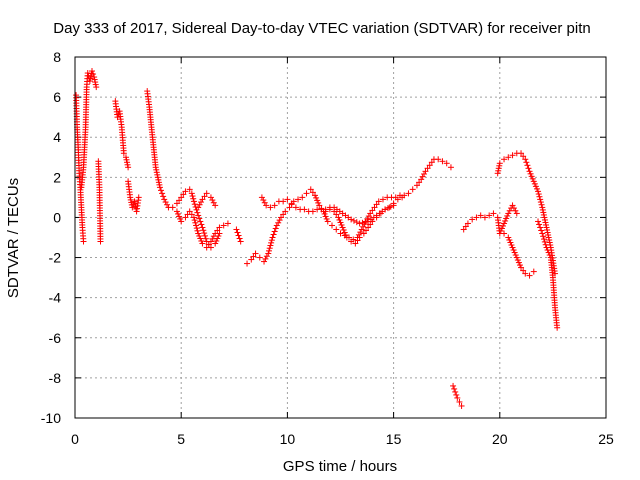 The height and width of the screenshot is (480, 640). Describe the element at coordinates (500, 439) in the screenshot. I see `x-tick-label: 20` at that location.